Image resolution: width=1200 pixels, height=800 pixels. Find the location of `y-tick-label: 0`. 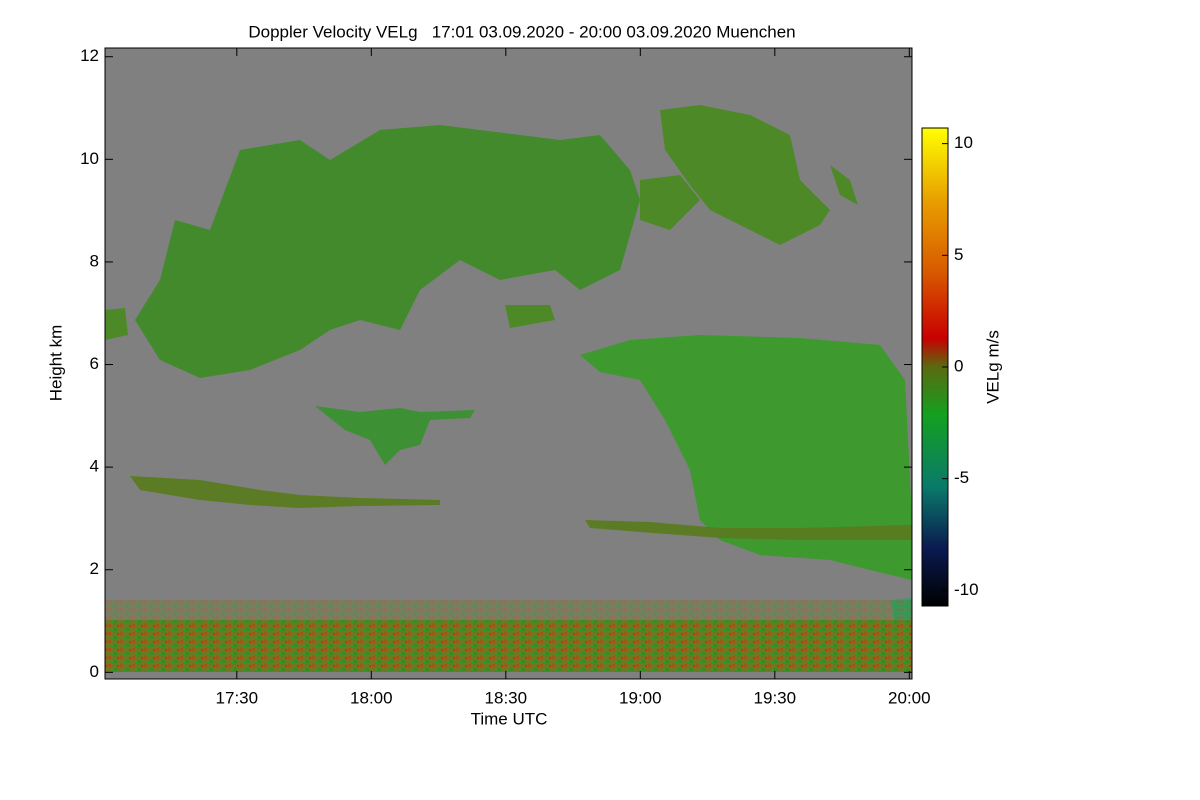

y-tick-label: 0 is located at coordinates (94, 671).